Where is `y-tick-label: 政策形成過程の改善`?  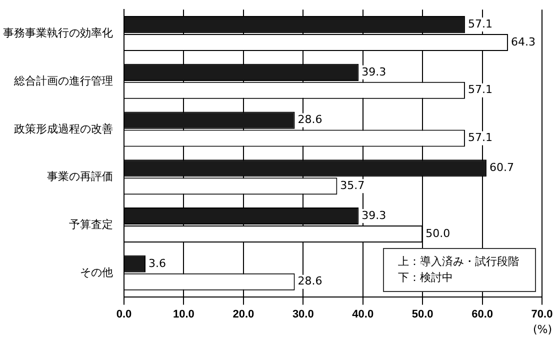
y-tick-label: 政策形成過程の改善 is located at coordinates (63, 129).